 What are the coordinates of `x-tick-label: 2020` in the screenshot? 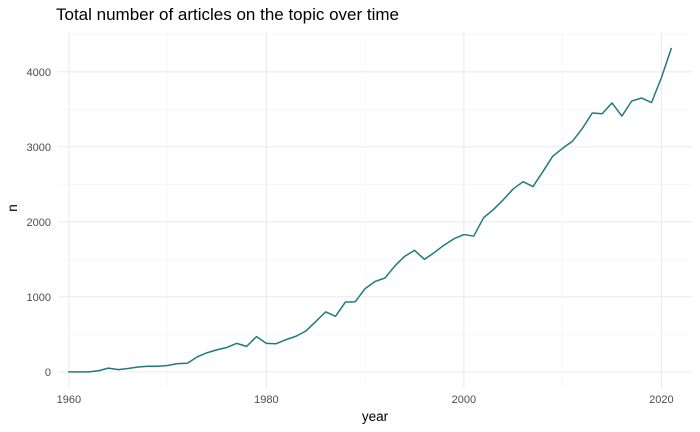 It's located at (661, 400).